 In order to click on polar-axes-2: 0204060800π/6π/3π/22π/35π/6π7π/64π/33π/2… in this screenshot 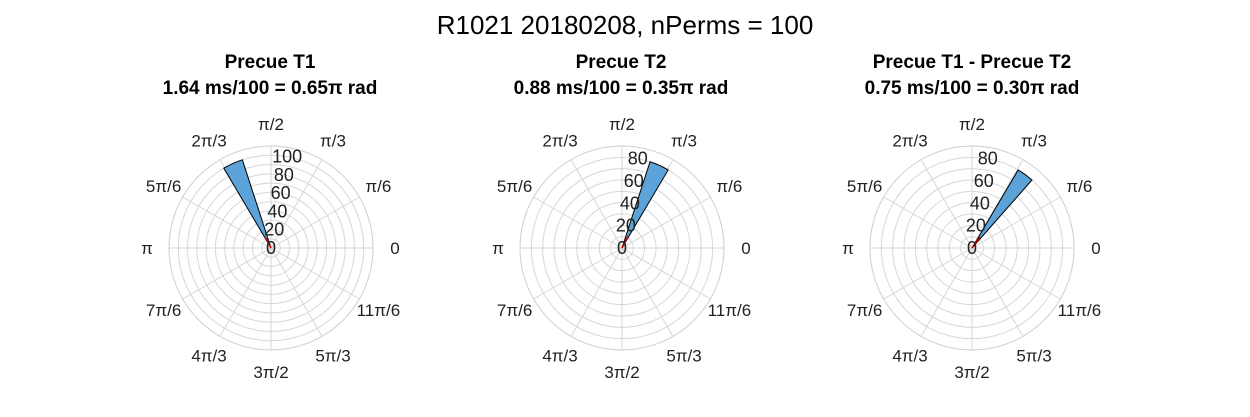, I will do `click(621, 248)`.